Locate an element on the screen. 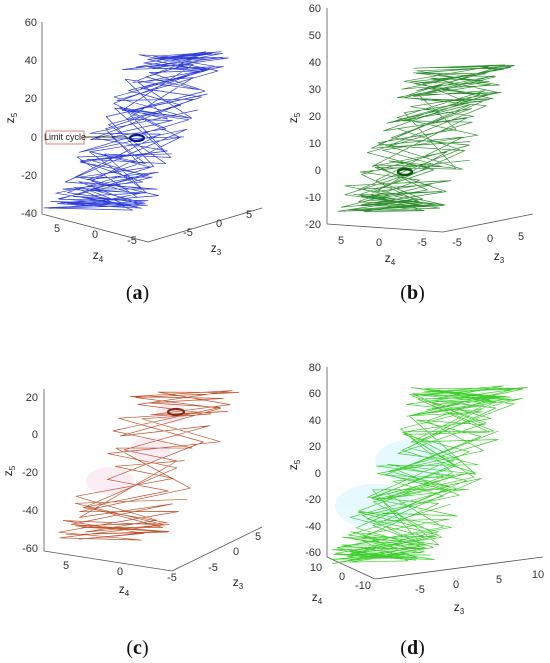 The width and height of the screenshot is (550, 663). limit-cycle-annotation-box is located at coordinates (65, 137).